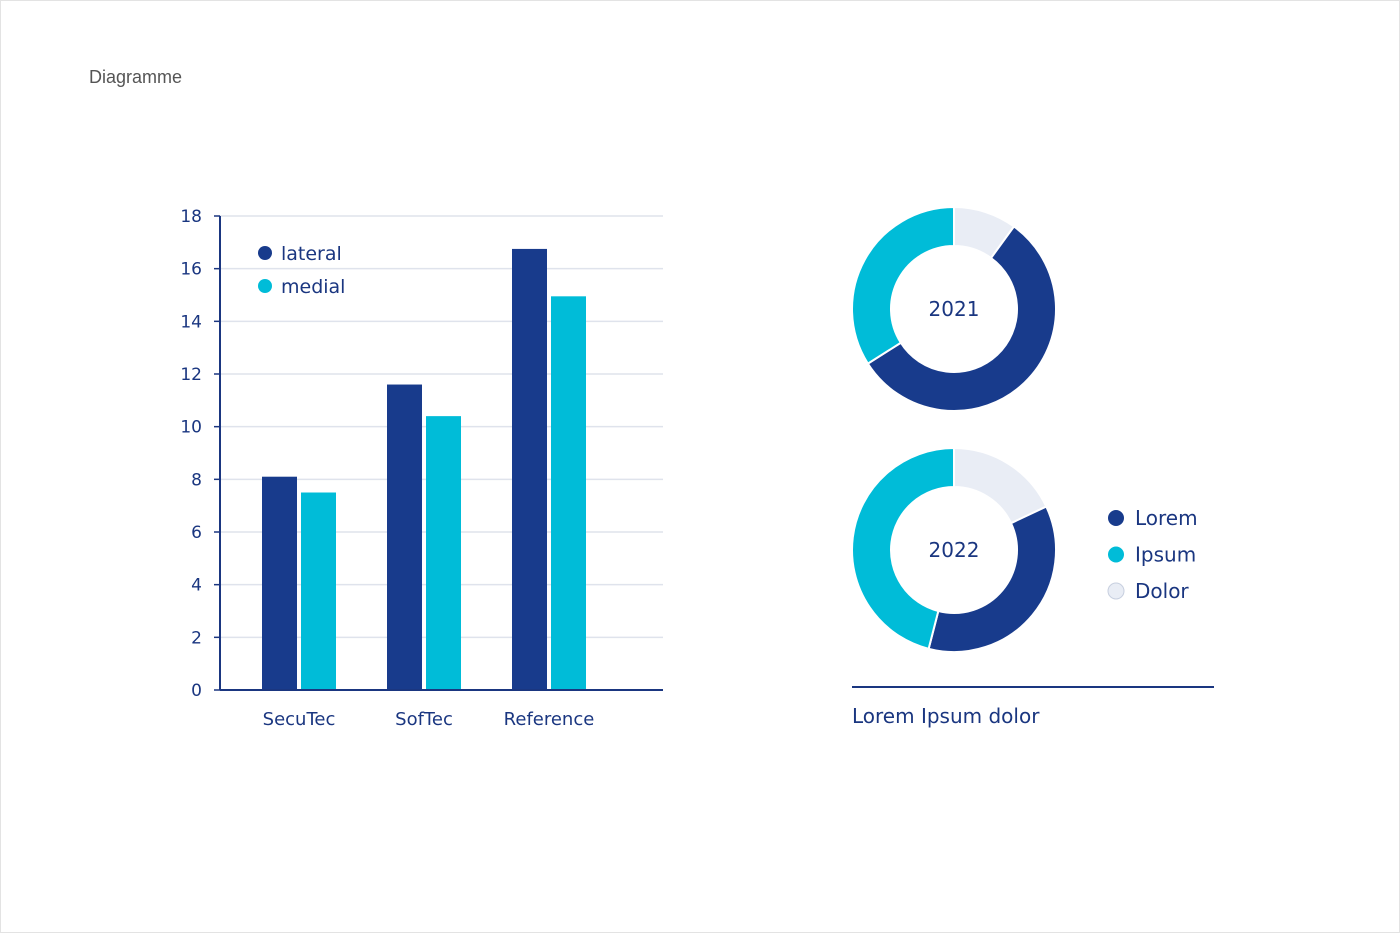  Describe the element at coordinates (1116, 591) in the screenshot. I see `legend-dot-dolor` at that location.